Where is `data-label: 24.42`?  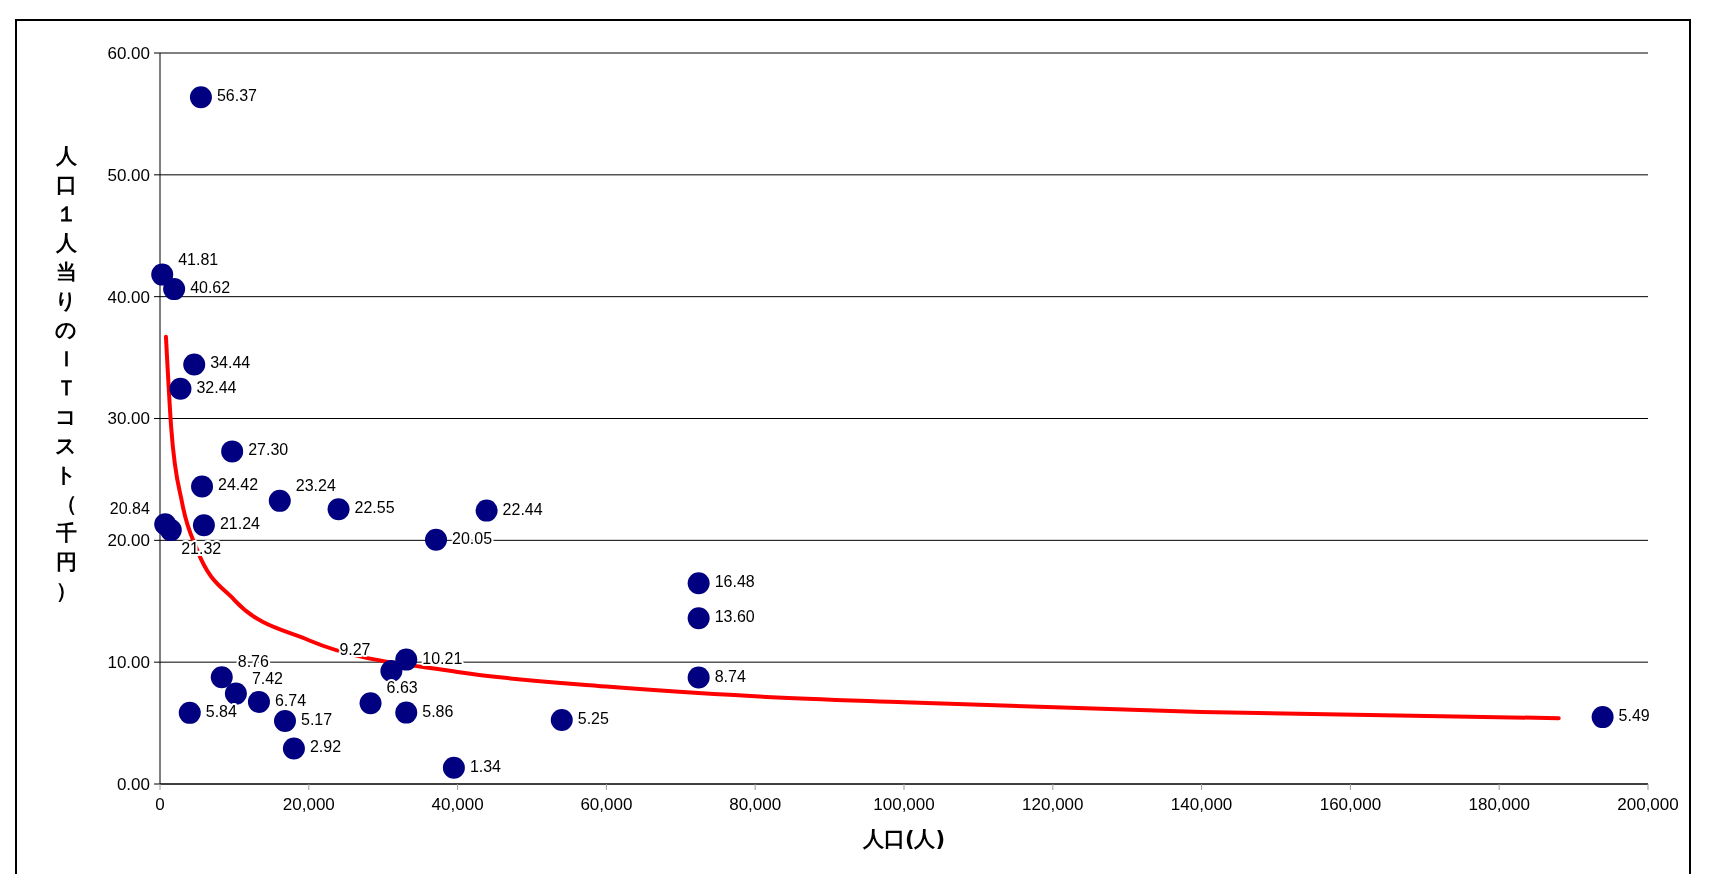
data-label: 24.42 is located at coordinates (238, 485).